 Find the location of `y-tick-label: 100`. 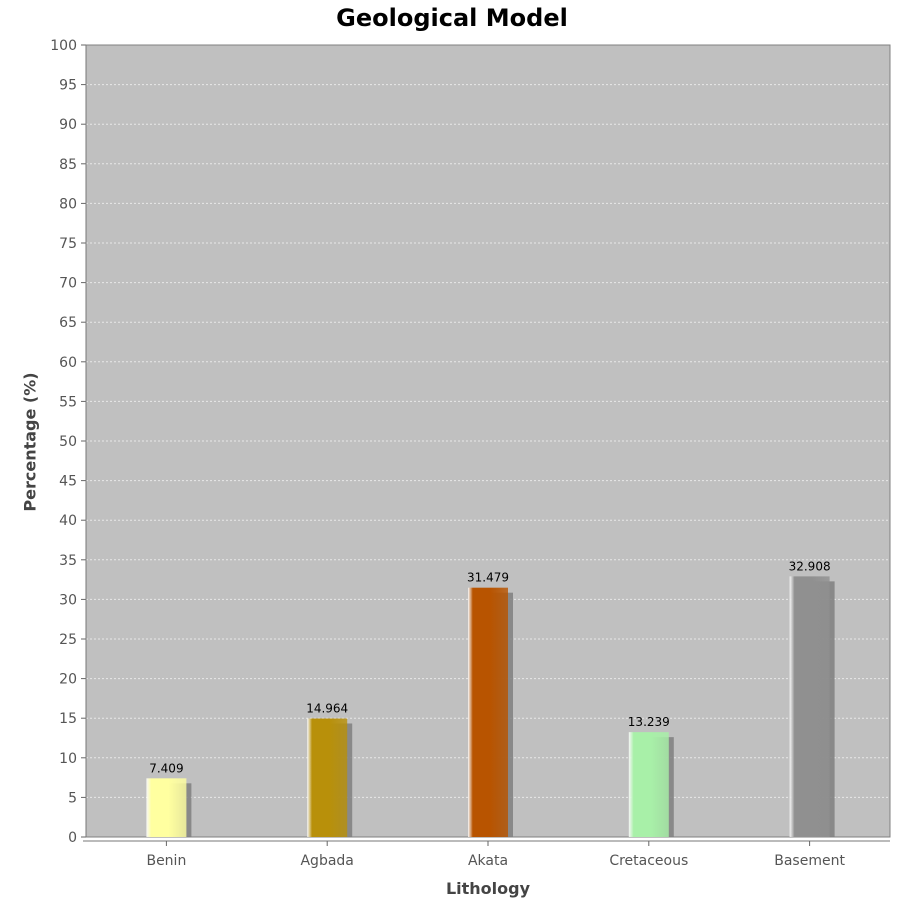

y-tick-label: 100 is located at coordinates (63, 46).